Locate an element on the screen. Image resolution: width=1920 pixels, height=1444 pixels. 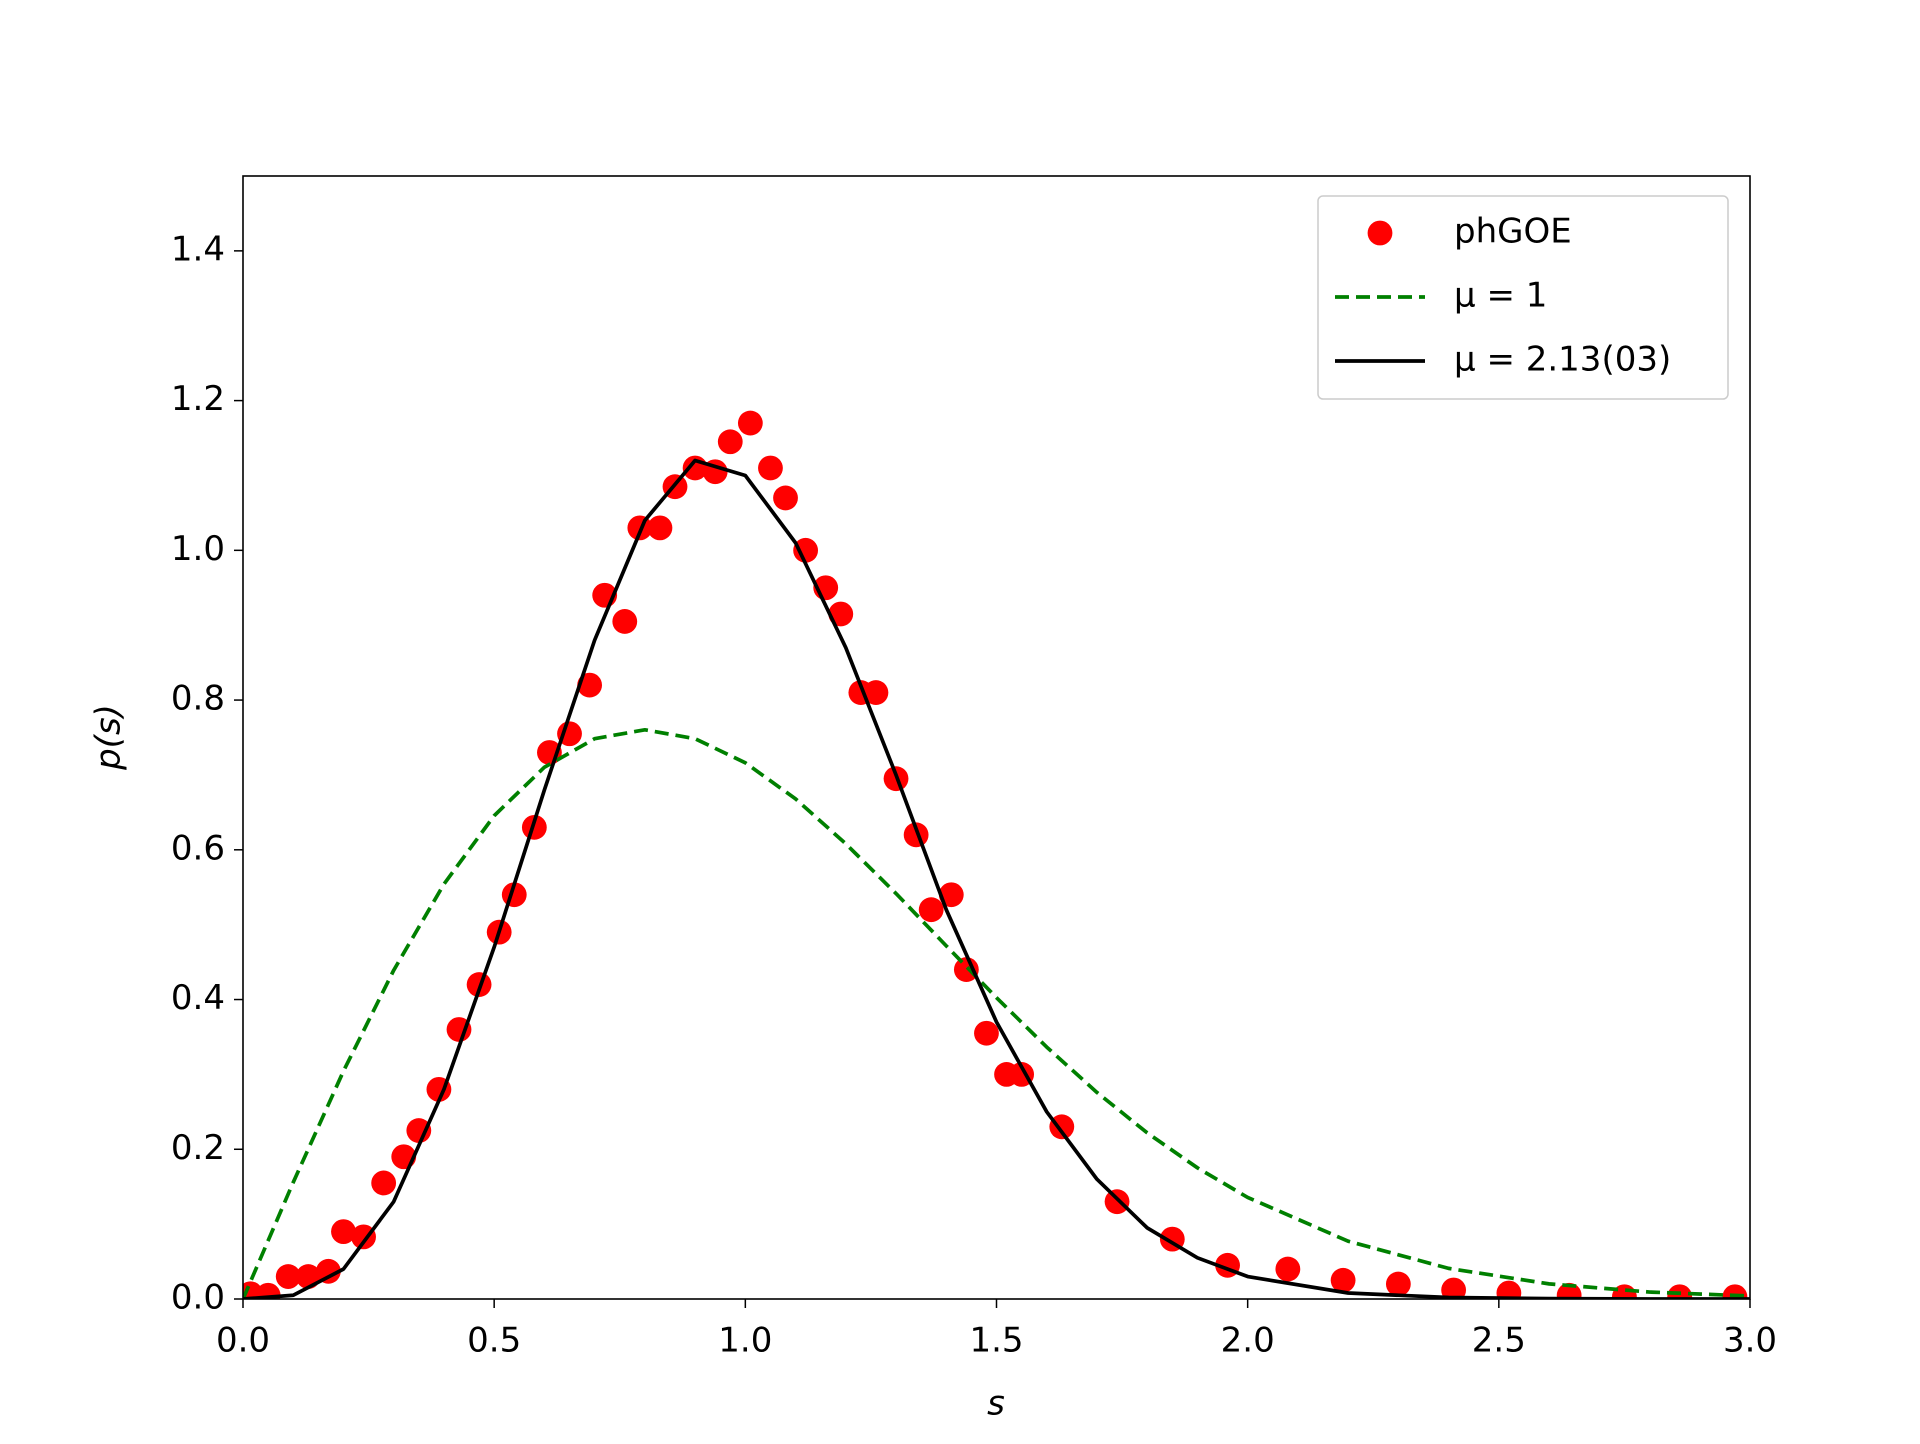
y-tick-label: 1.0 is located at coordinates (198, 549).